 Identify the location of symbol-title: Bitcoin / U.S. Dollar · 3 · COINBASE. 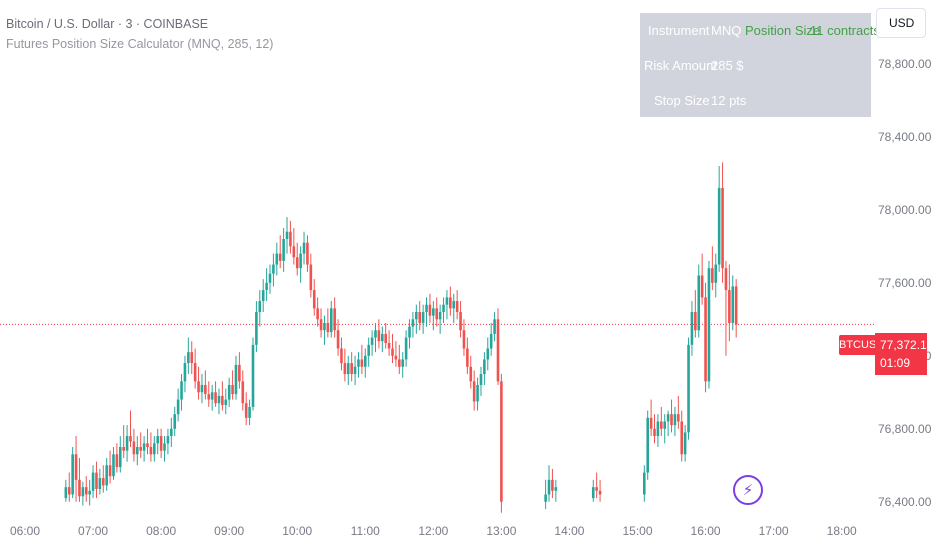
(107, 24).